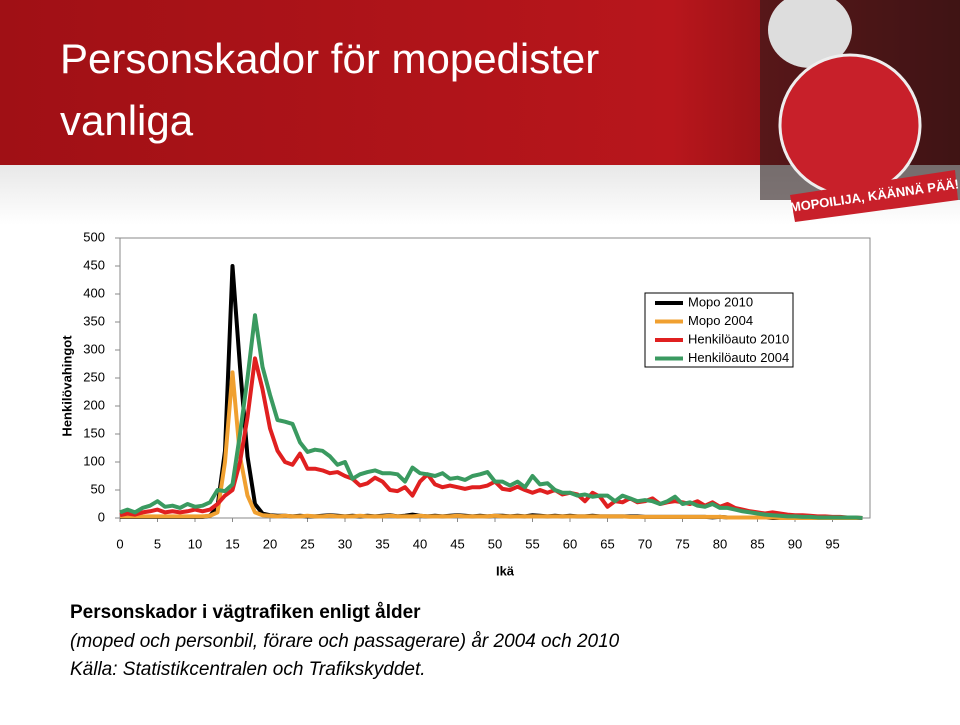 The image size is (960, 725). I want to click on x-axis-label: Ikä, so click(505, 570).